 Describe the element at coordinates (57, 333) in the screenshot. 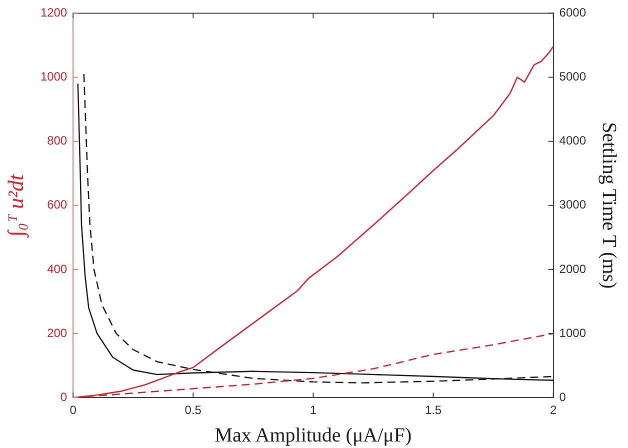

I see `y-tick-label: 200` at that location.